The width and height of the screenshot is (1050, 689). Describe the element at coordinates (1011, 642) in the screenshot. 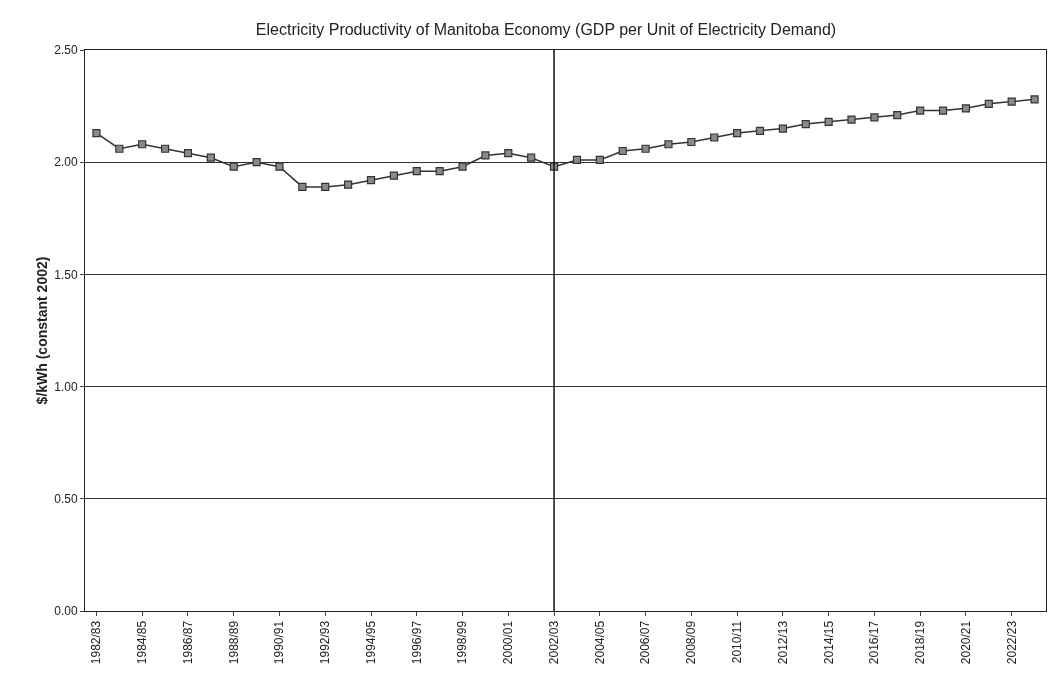

I see `x-tick-label: 2022/23` at that location.